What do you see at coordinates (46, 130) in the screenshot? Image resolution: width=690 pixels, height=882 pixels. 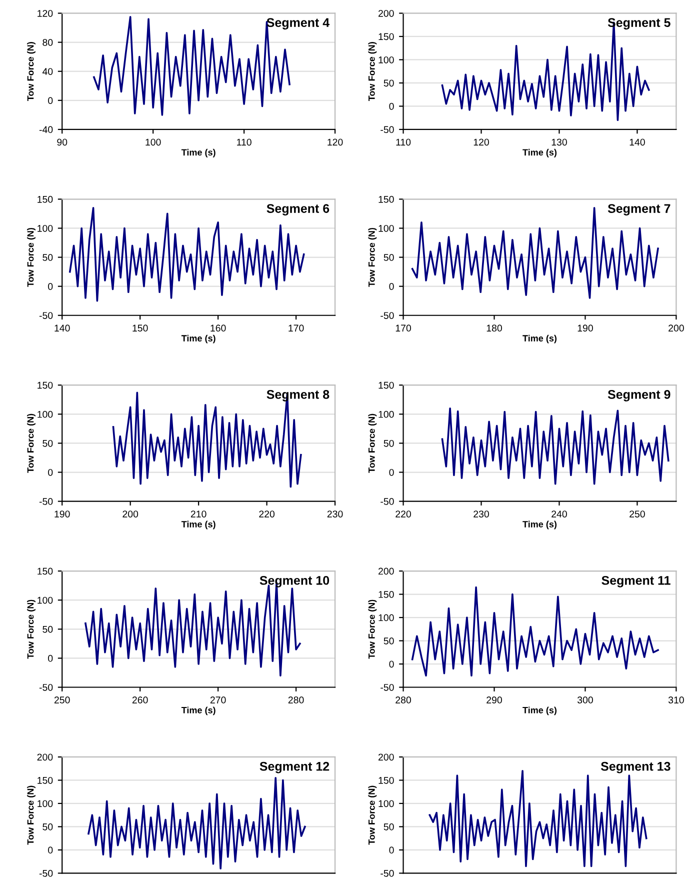 I see `y-tick-label: -40` at bounding box center [46, 130].